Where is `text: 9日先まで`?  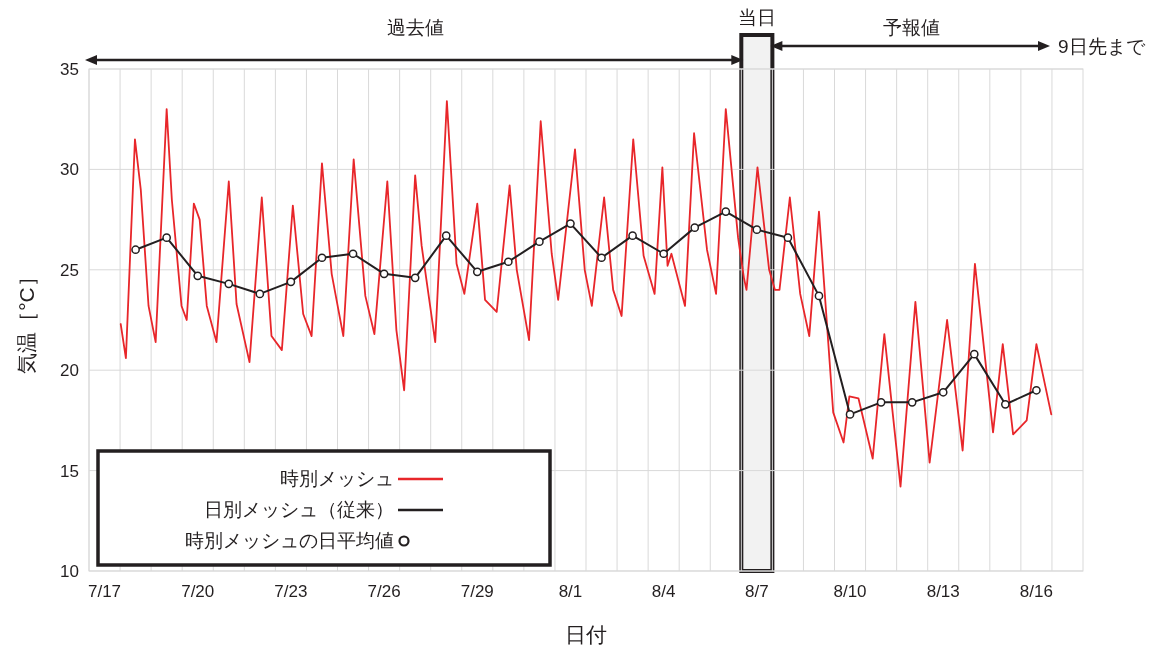
text: 9日先まで is located at coordinates (1102, 46).